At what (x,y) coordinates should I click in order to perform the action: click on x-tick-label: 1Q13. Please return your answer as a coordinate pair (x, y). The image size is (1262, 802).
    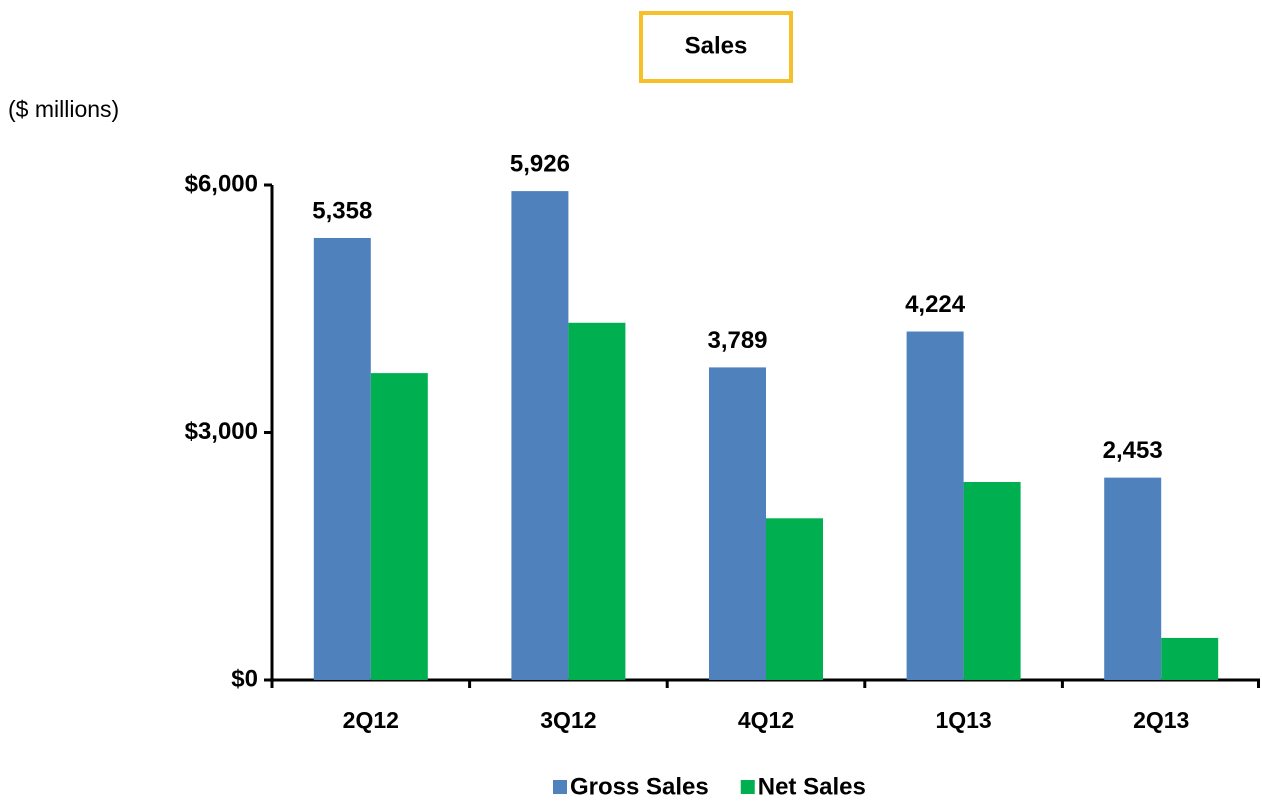
    Looking at the image, I should click on (963, 720).